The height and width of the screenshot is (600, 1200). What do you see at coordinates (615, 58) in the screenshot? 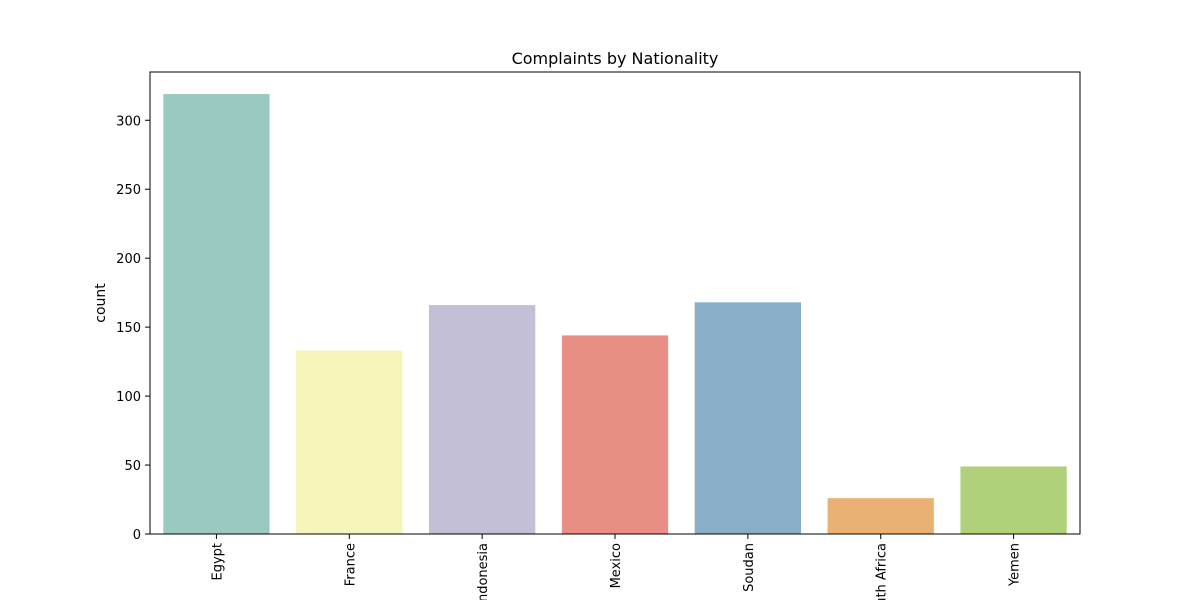
I see `chart-title: Complaints by Nationality` at bounding box center [615, 58].